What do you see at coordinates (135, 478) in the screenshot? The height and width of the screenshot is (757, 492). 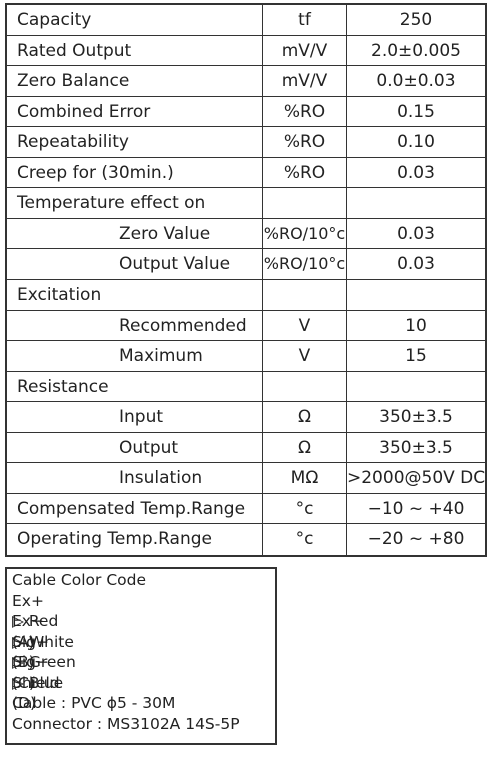 I see `cell-label: Insulation` at bounding box center [135, 478].